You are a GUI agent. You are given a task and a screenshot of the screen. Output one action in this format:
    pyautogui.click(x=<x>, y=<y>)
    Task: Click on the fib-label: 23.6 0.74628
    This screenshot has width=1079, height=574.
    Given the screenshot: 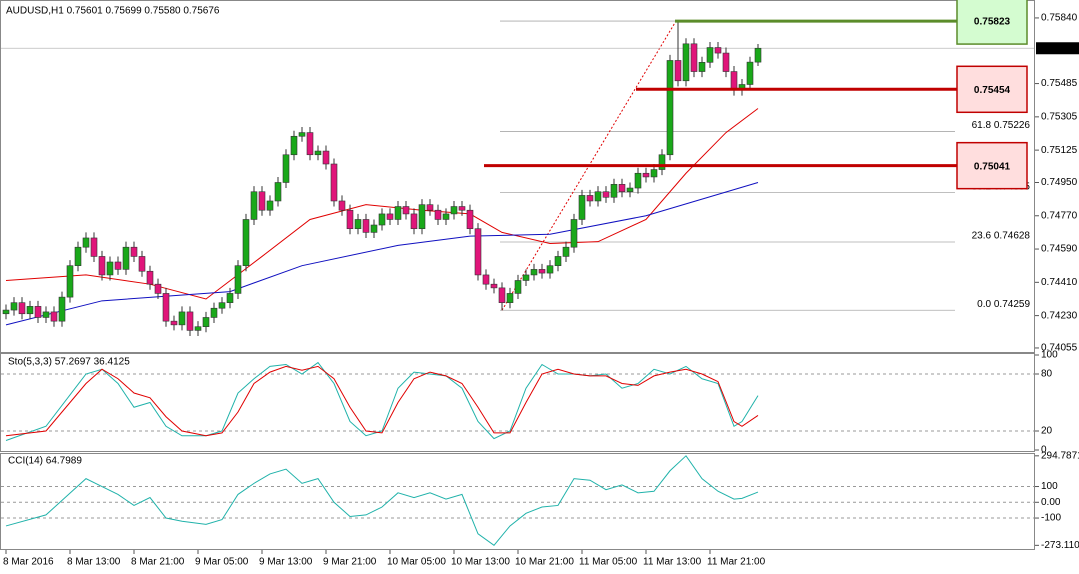 What is the action you would take?
    pyautogui.click(x=1001, y=236)
    